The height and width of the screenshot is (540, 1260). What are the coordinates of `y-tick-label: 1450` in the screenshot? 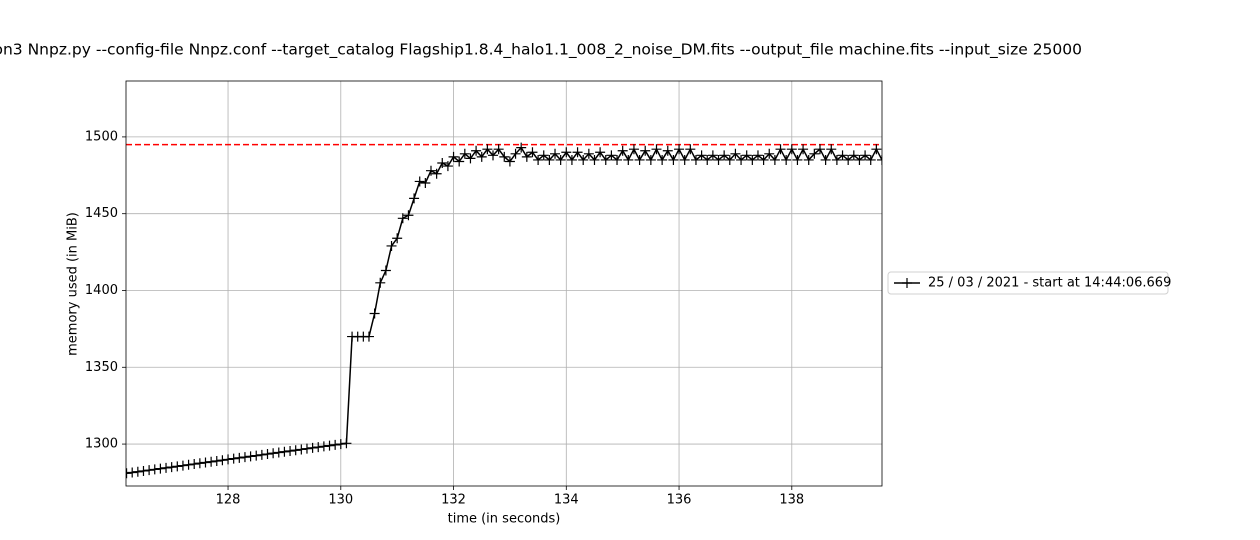 It's located at (101, 213).